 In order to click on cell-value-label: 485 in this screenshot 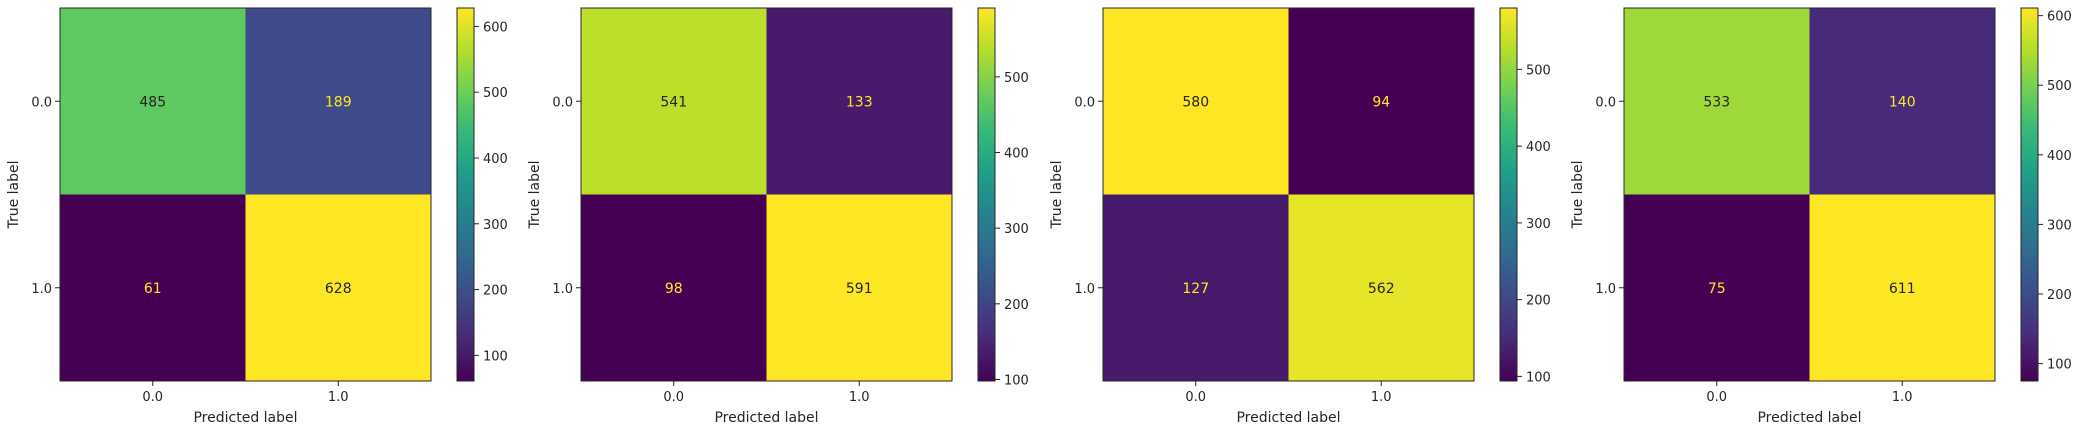, I will do `click(152, 102)`.